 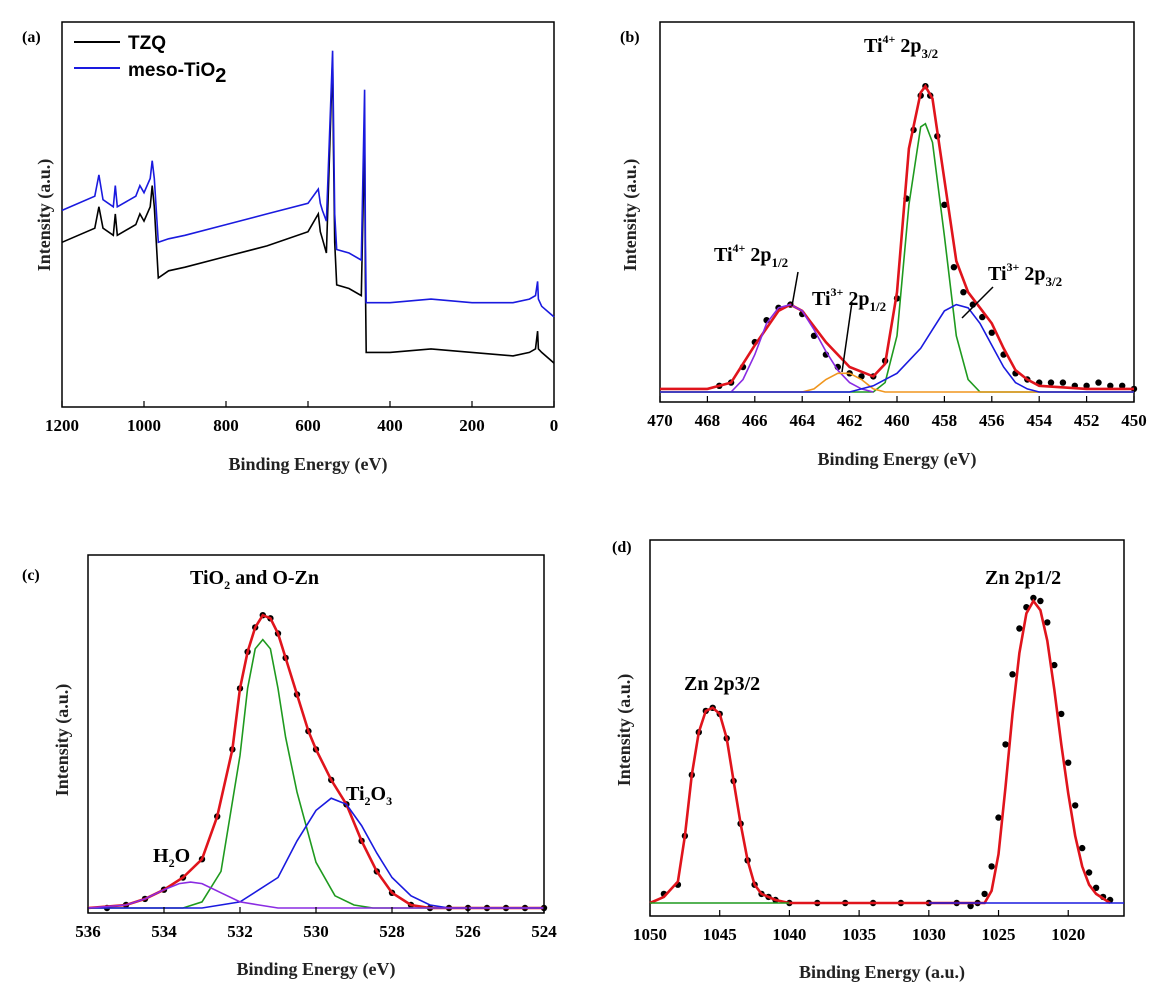 I want to click on panel-d-plot-area, so click(x=886, y=752).